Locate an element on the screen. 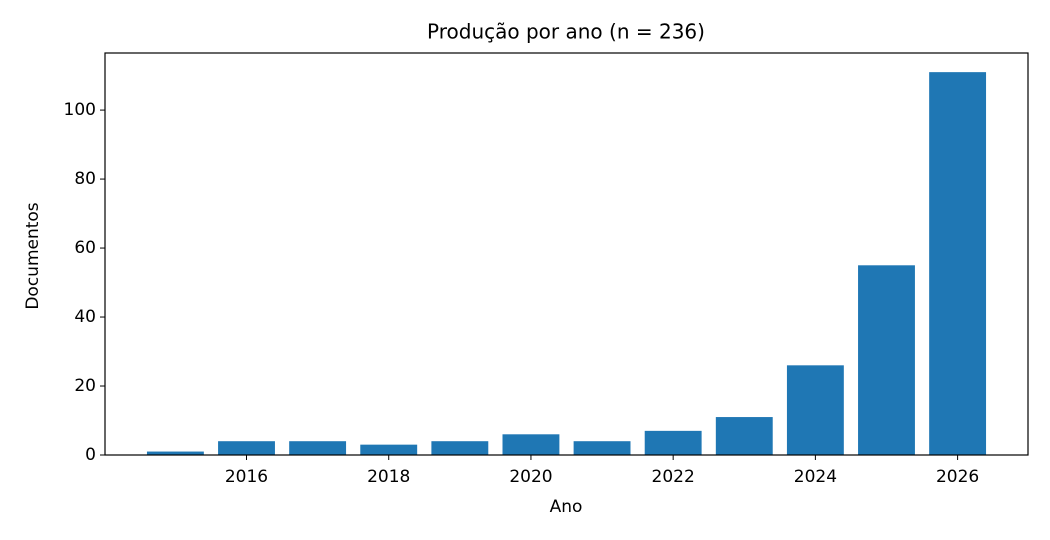 The image size is (1050, 540). x-tick-label: 2026 is located at coordinates (957, 477).